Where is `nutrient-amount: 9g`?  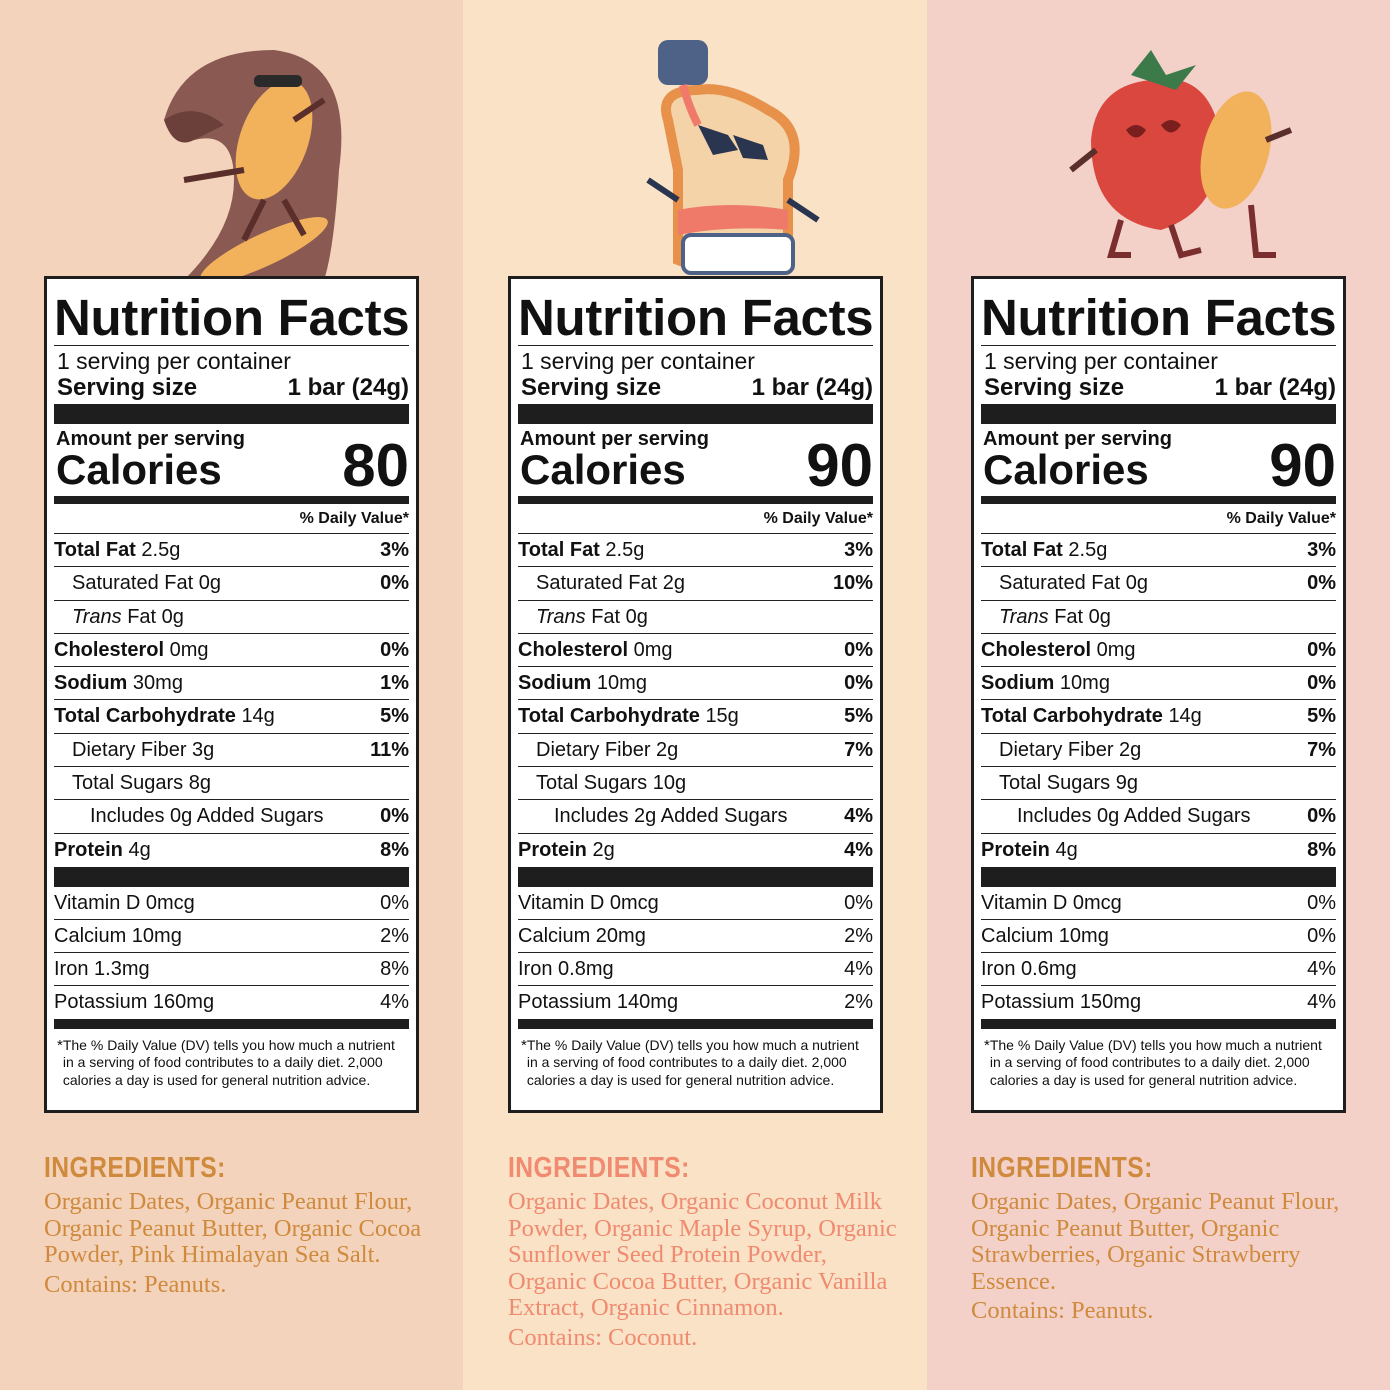
nutrient-amount: 9g is located at coordinates (1126, 783).